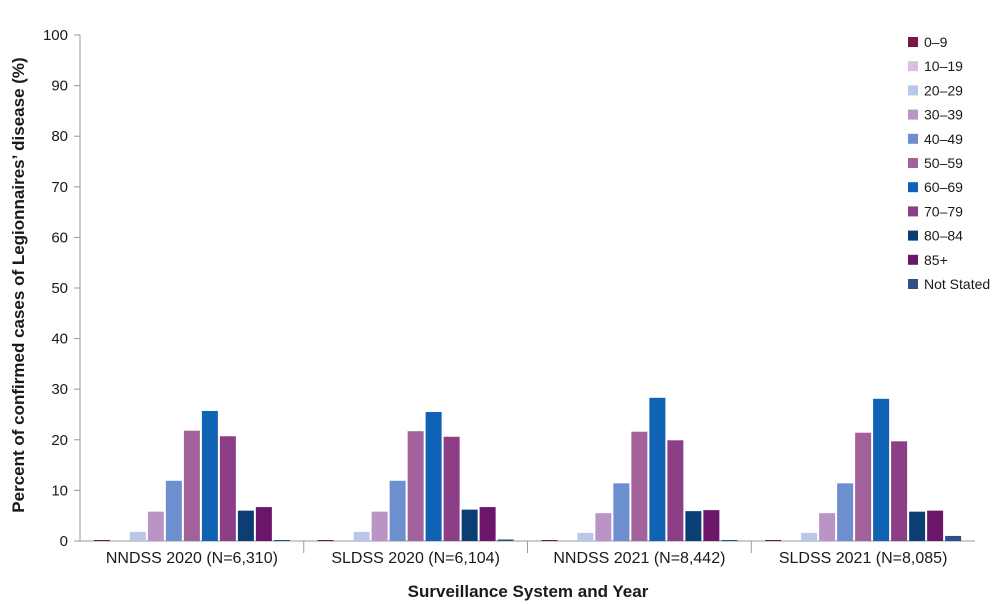  I want to click on x-category-label: NNDSS 2021 (N=8,442), so click(639, 558).